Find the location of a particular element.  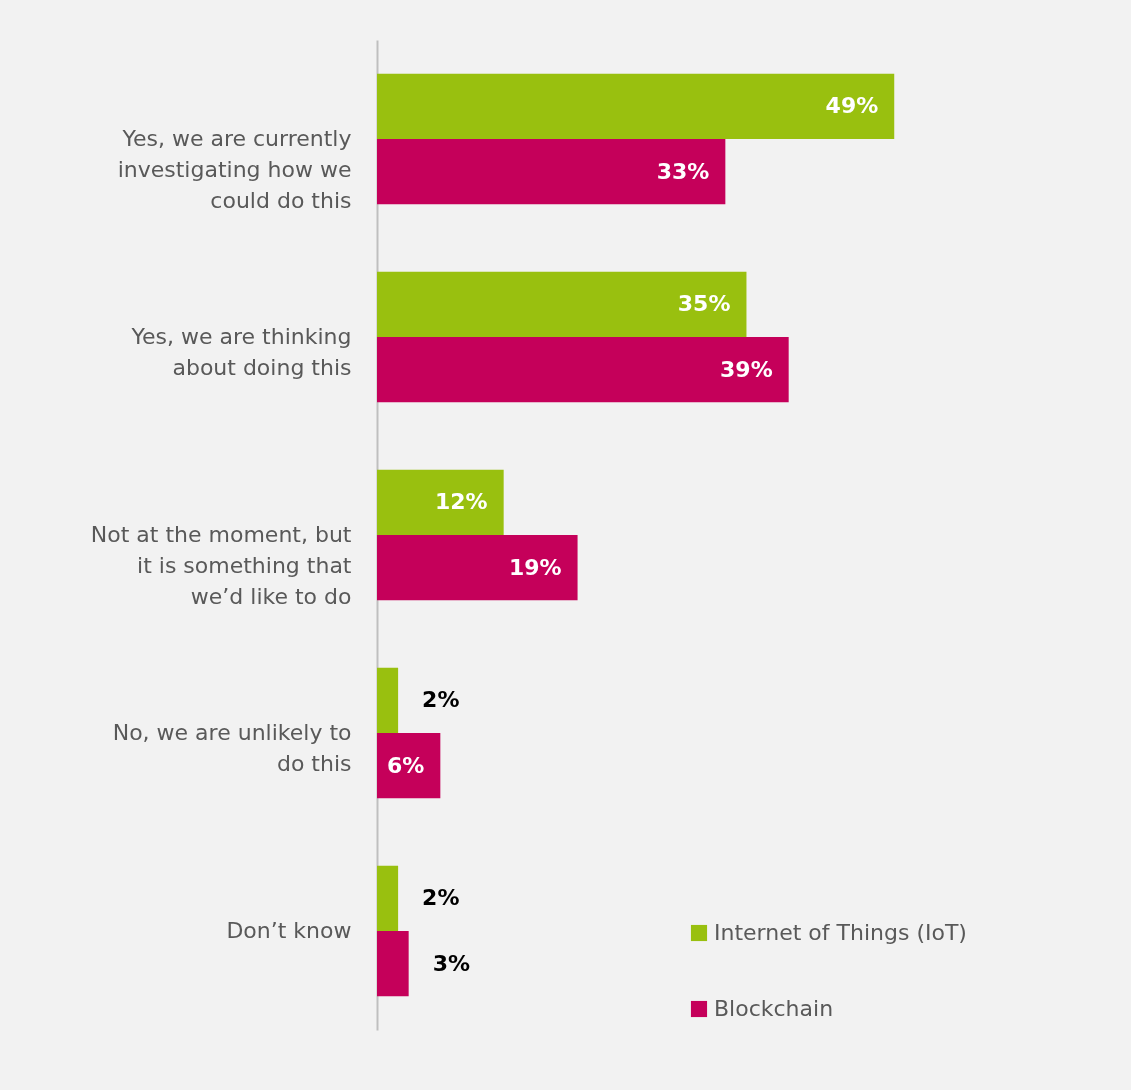

data-label: 3% is located at coordinates (451, 963).